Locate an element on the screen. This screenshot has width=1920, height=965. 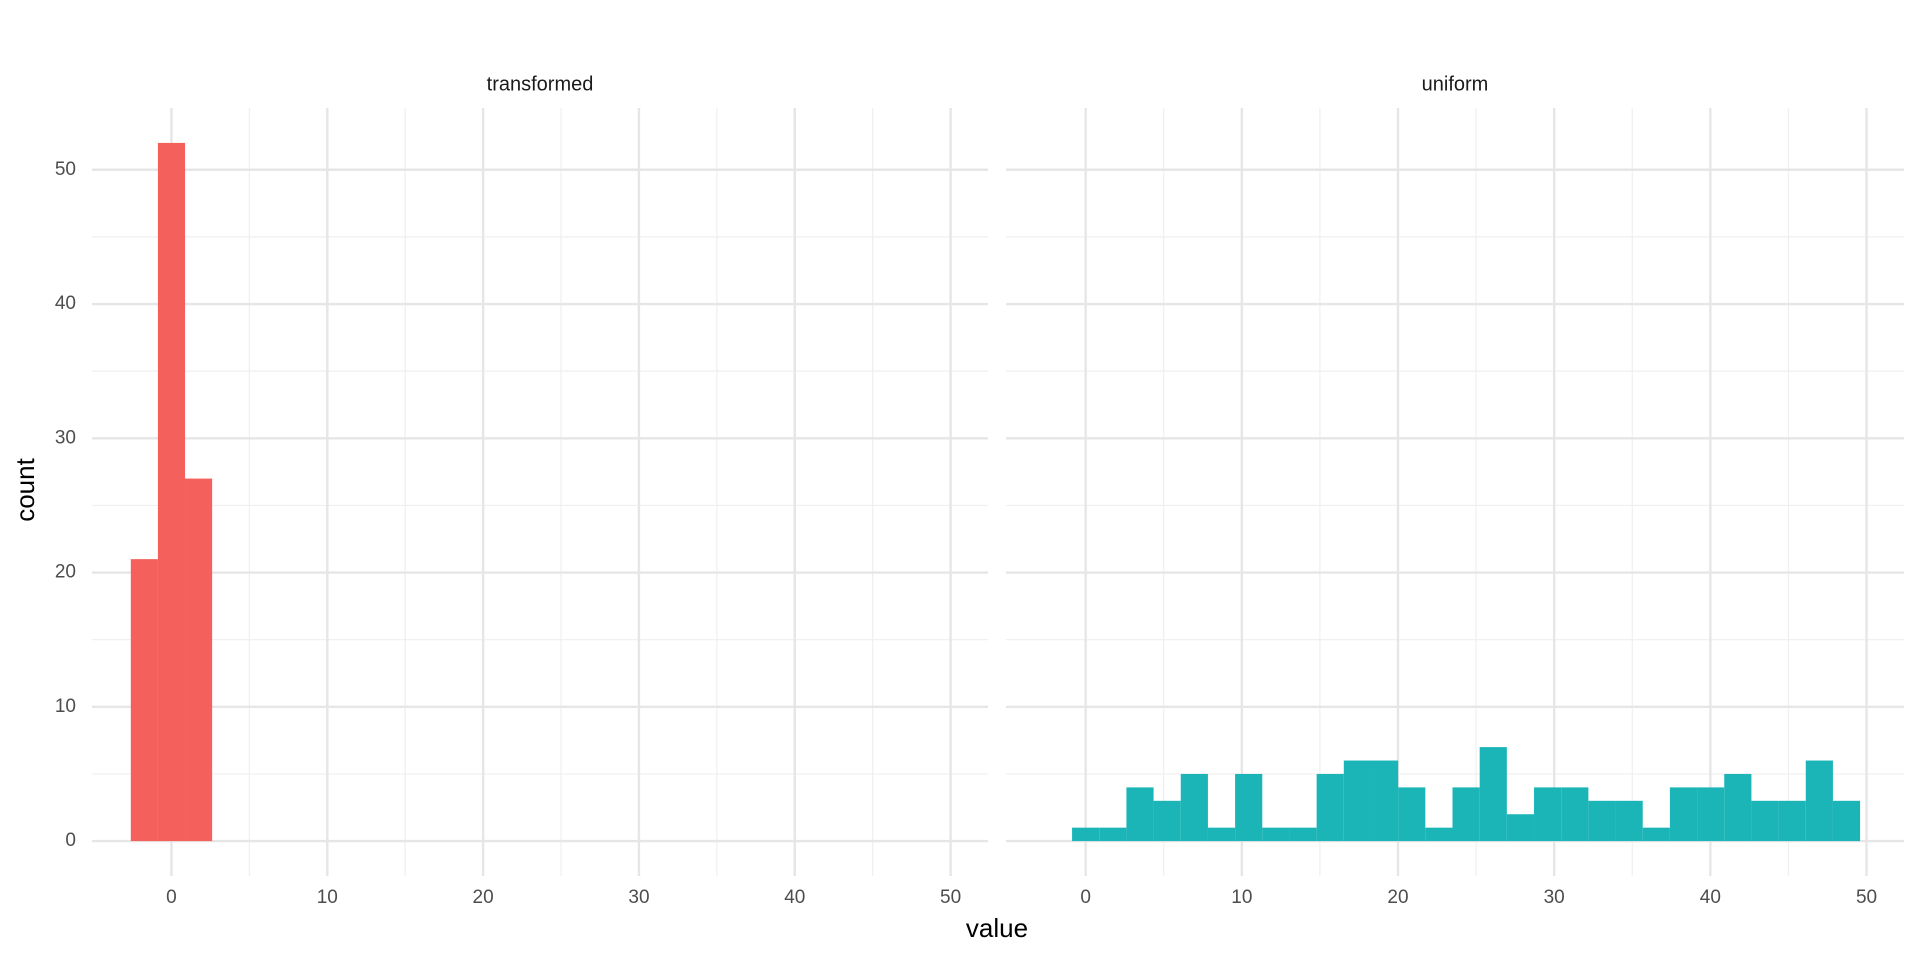
y-tick-label: 50 is located at coordinates (65, 169).